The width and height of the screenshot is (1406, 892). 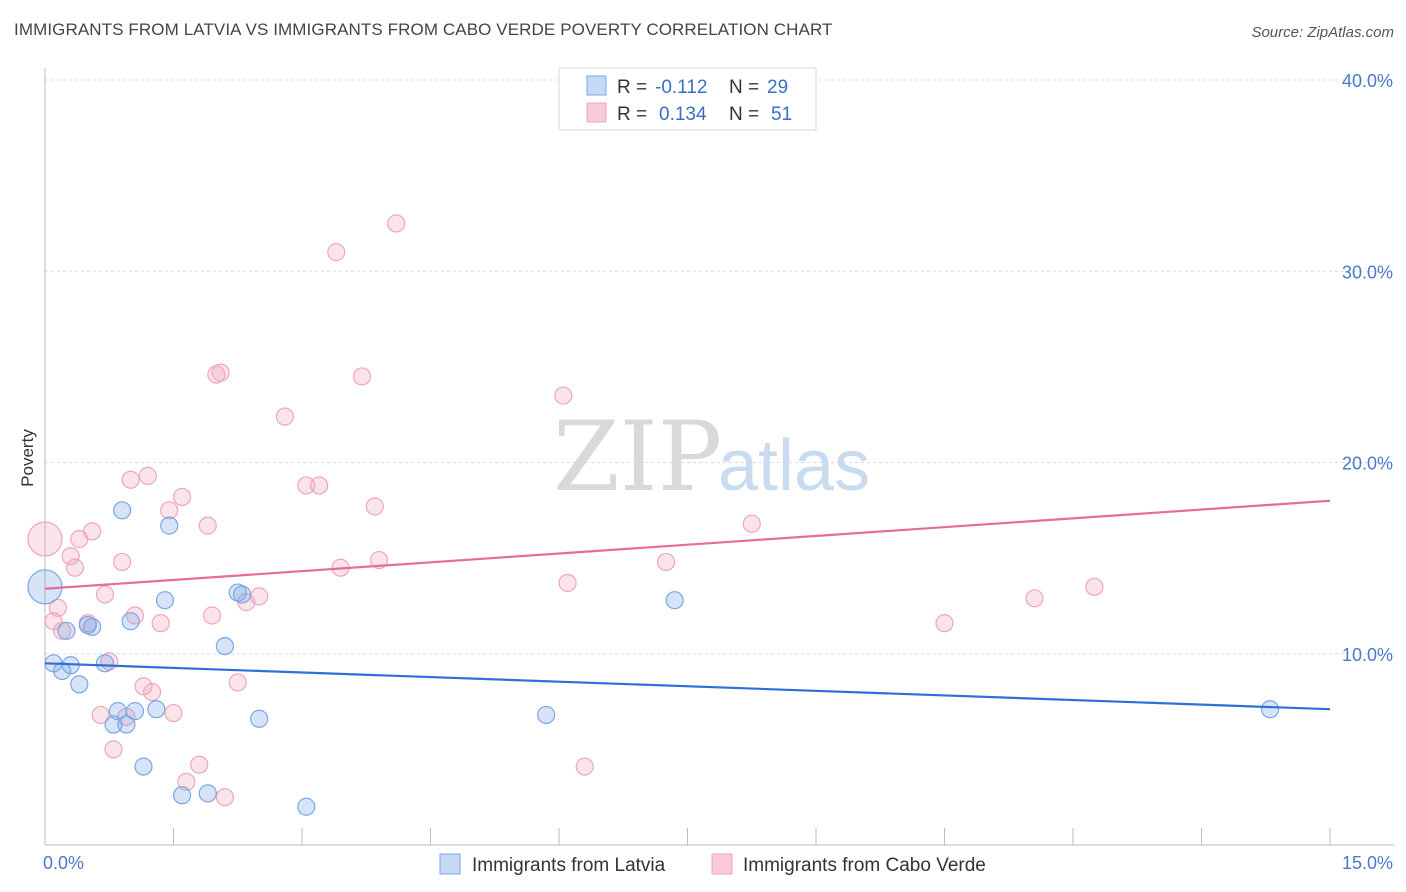 What do you see at coordinates (687, 544) in the screenshot?
I see `trend-line-cabo-verde` at bounding box center [687, 544].